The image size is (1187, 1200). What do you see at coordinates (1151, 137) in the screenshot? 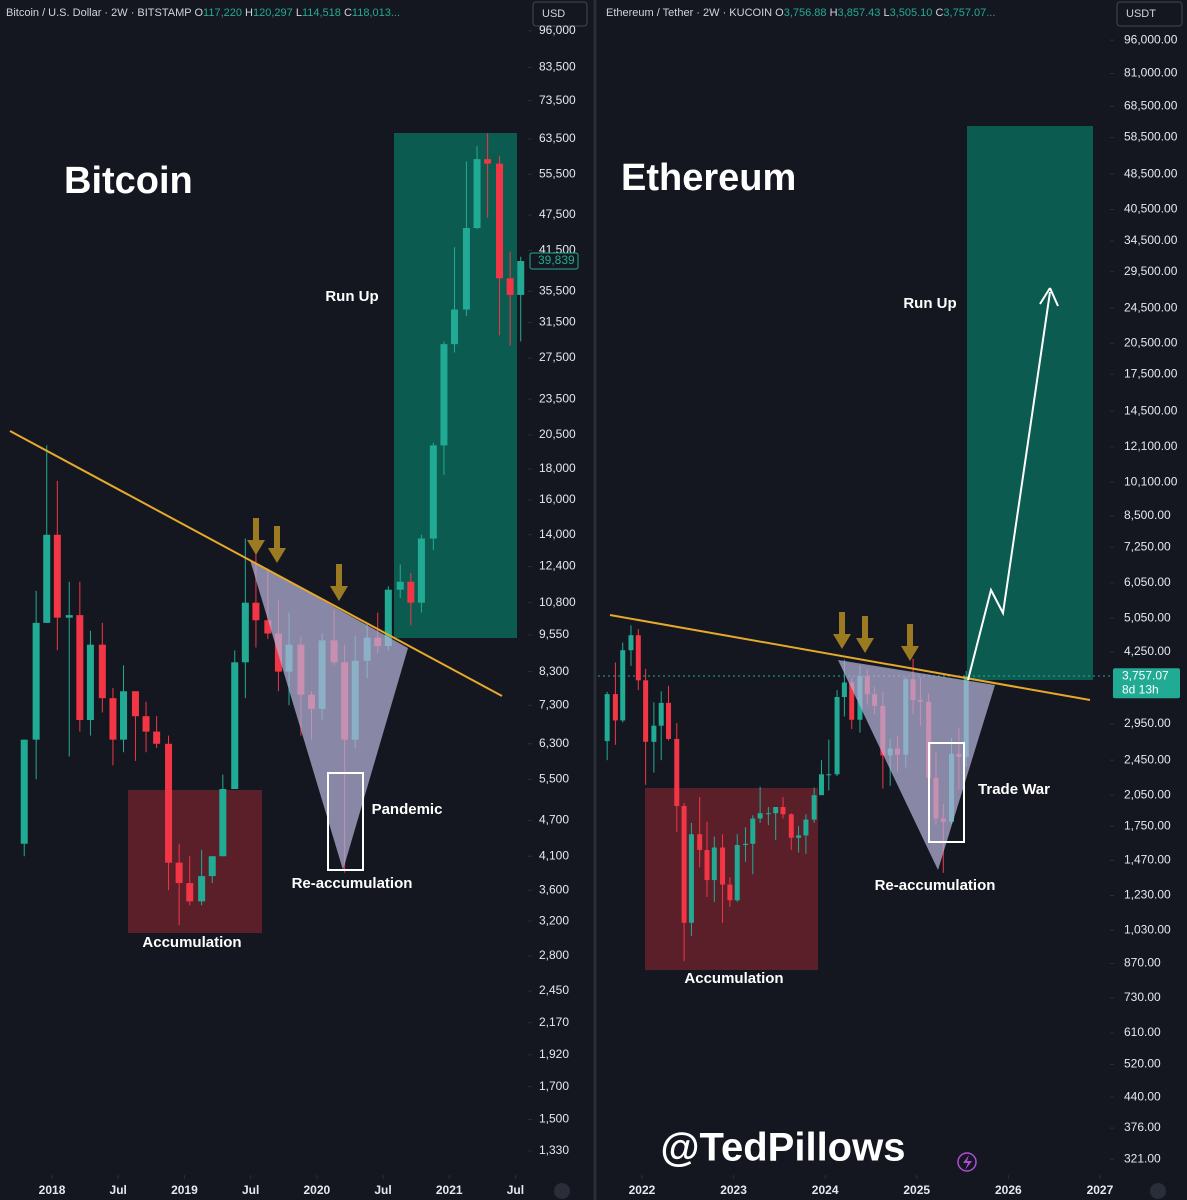
I see `y-tick-label: 58,500.00` at bounding box center [1151, 137].